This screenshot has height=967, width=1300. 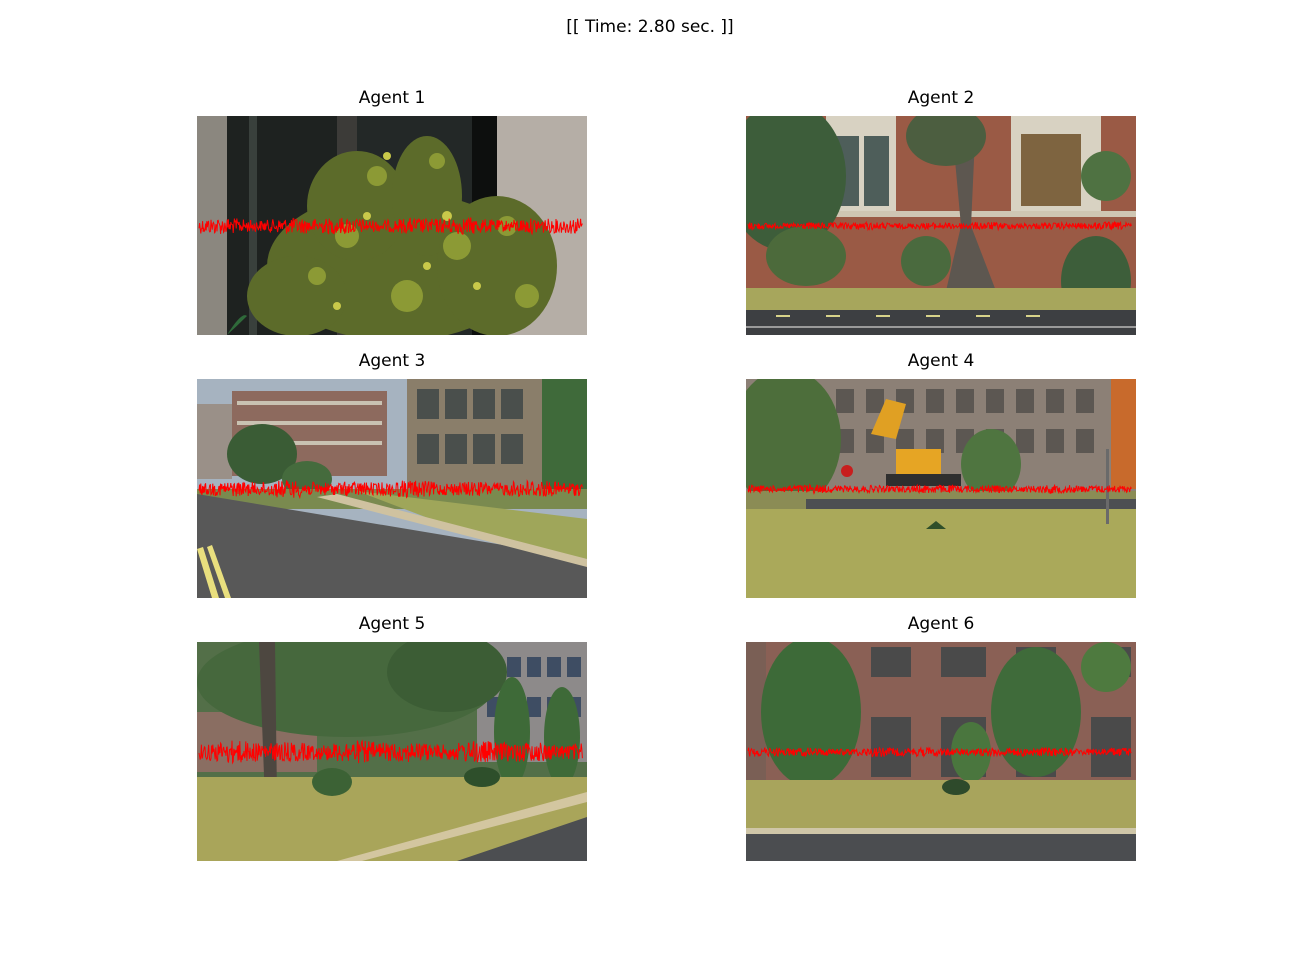 I want to click on figure-title: [[ Time: 2.80 sec. ]], so click(x=650, y=27).